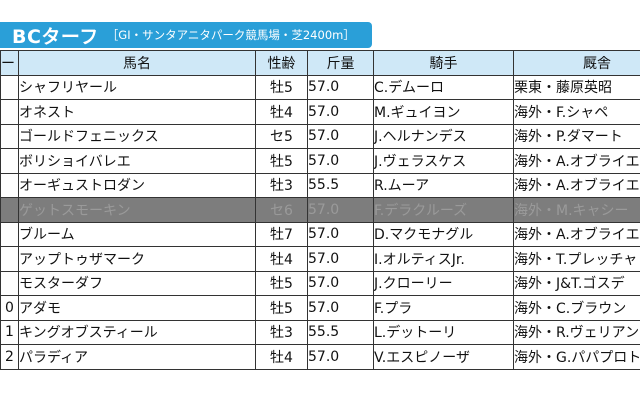 This screenshot has width=640, height=400. I want to click on trainer-stable: 海外・J&T.ゴスデ, so click(576, 283).